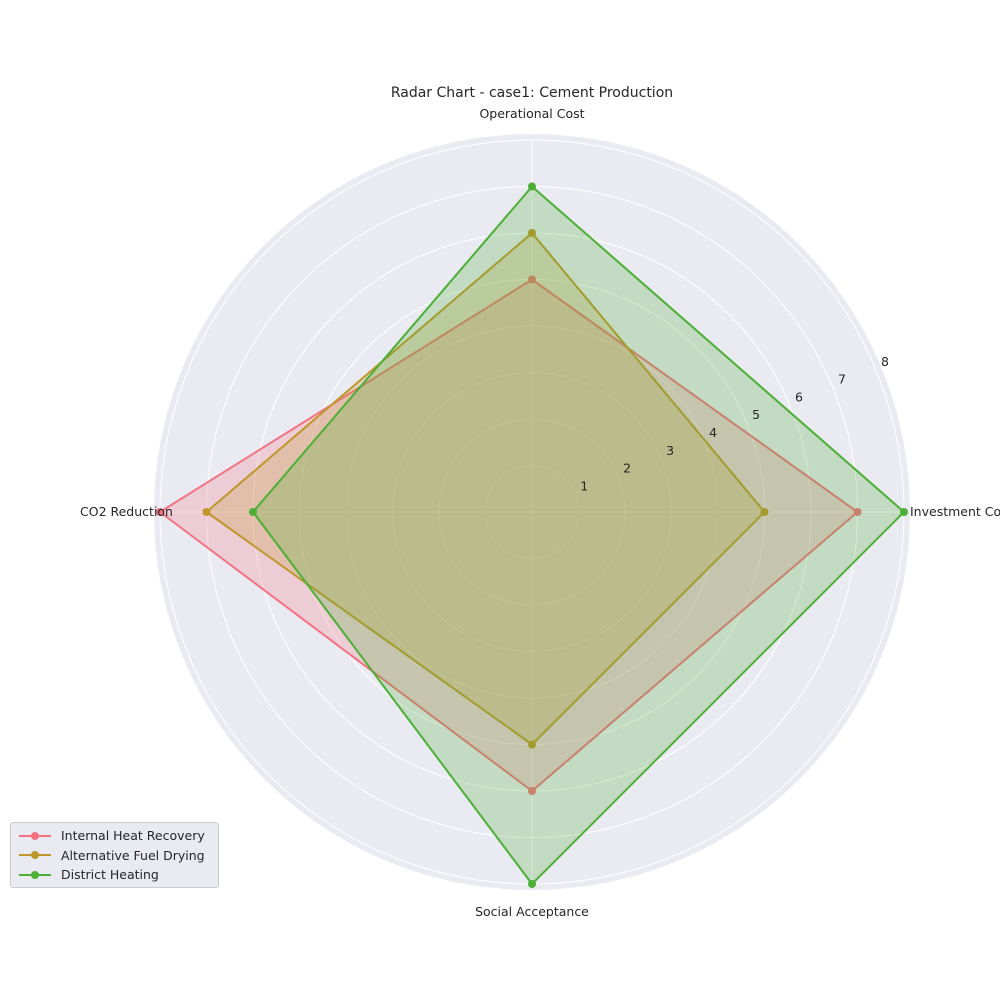 The height and width of the screenshot is (1000, 1000). I want to click on axis-label: Operational Cost, so click(531, 113).